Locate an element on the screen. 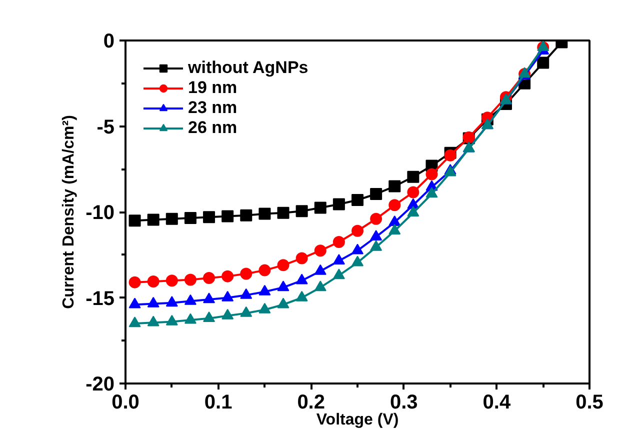 Image resolution: width=625 pixels, height=437 pixels. y-tick-label: -10 is located at coordinates (100, 213).